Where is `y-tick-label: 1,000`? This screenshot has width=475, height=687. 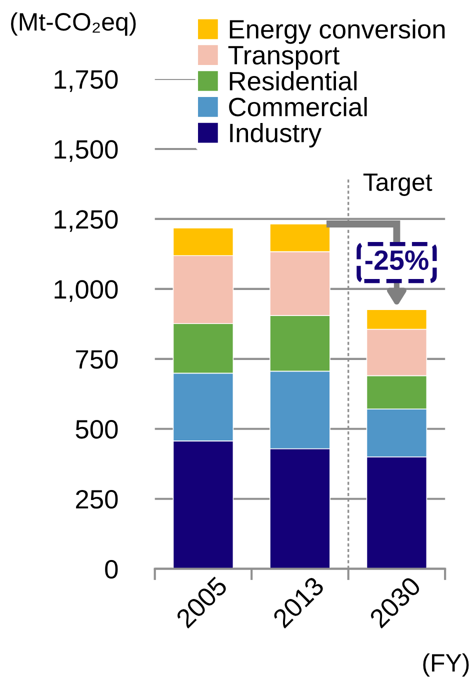 y-tick-label: 1,000 is located at coordinates (86, 291).